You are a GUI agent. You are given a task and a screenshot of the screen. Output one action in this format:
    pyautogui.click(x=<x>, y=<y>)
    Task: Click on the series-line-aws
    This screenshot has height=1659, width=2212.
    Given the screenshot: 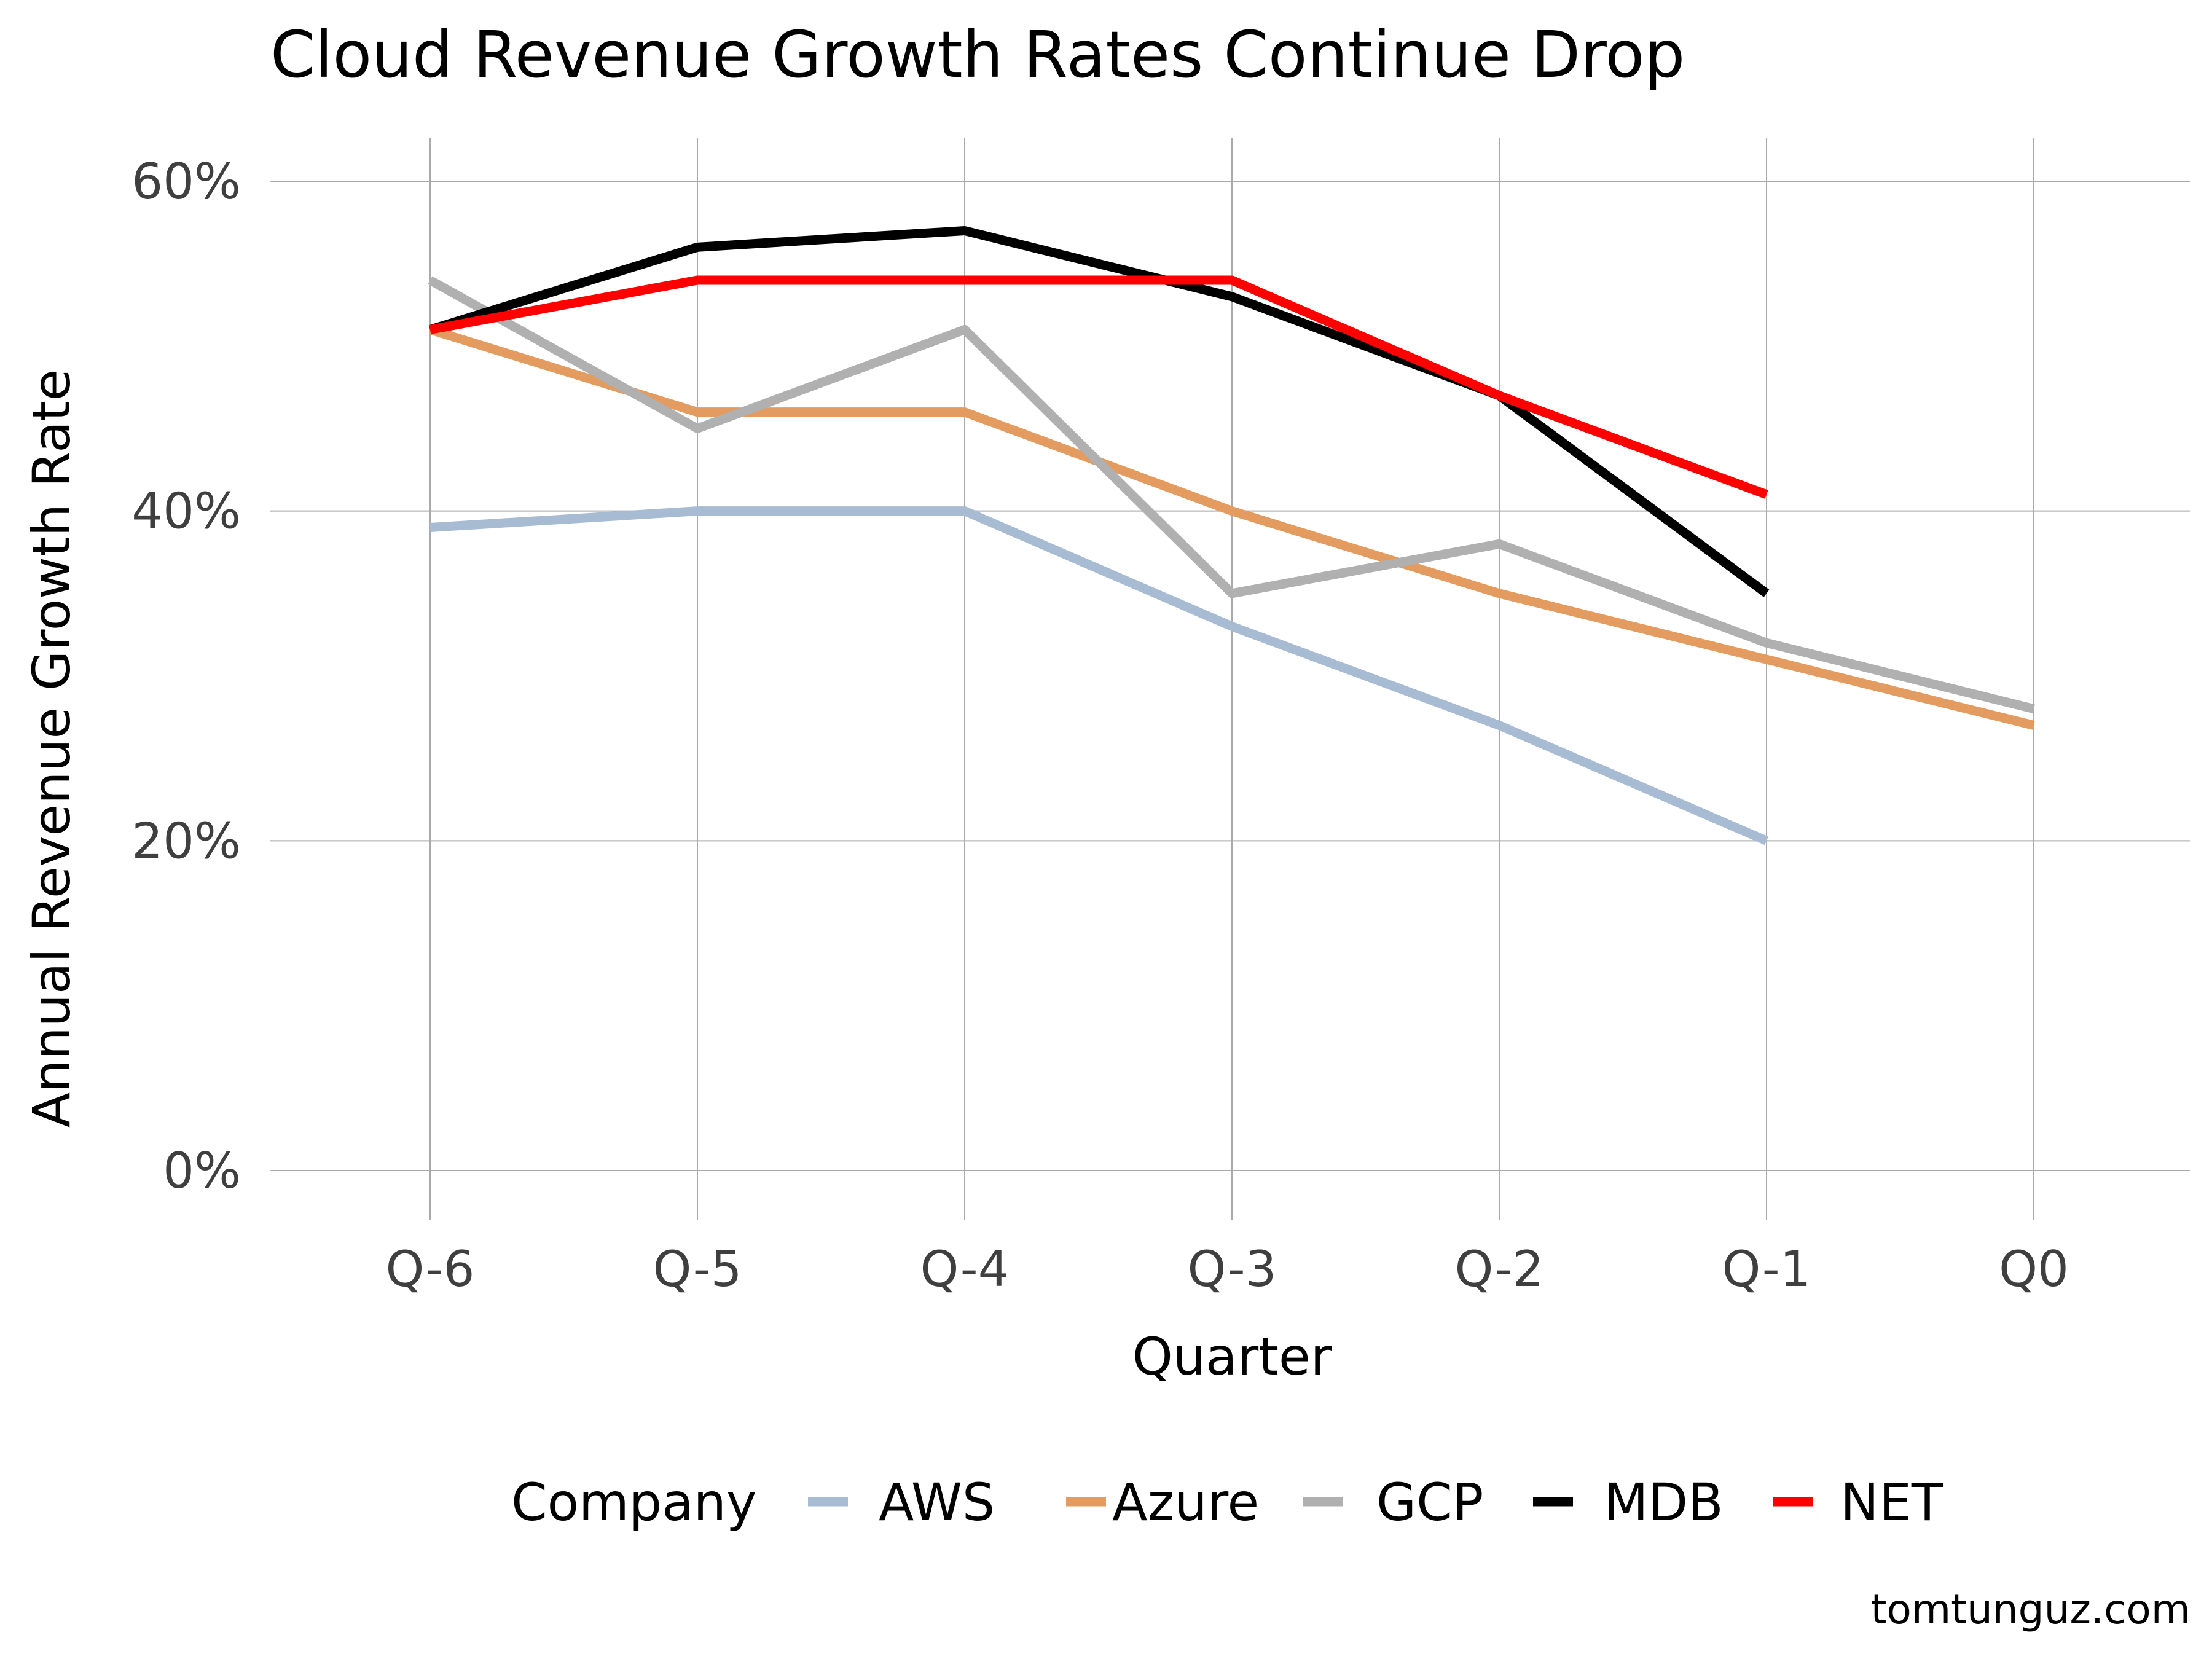 What is the action you would take?
    pyautogui.click(x=1098, y=675)
    